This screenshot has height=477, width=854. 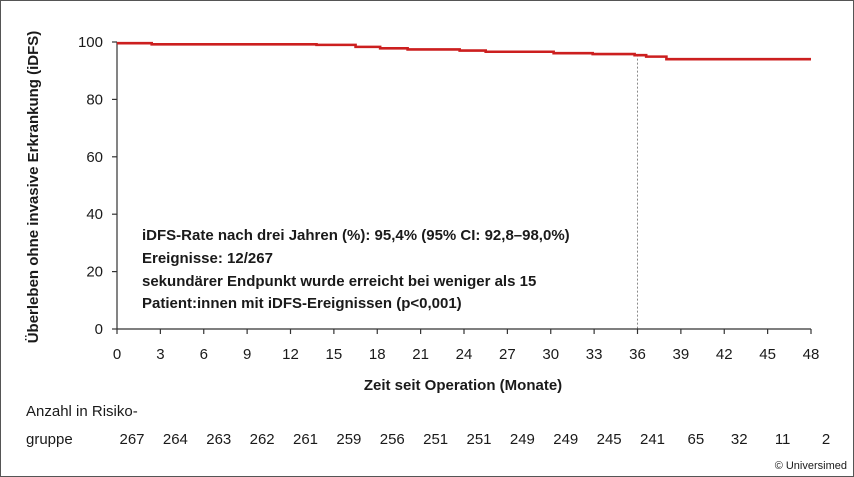 What do you see at coordinates (94, 272) in the screenshot?
I see `y-tick-label: 20` at bounding box center [94, 272].